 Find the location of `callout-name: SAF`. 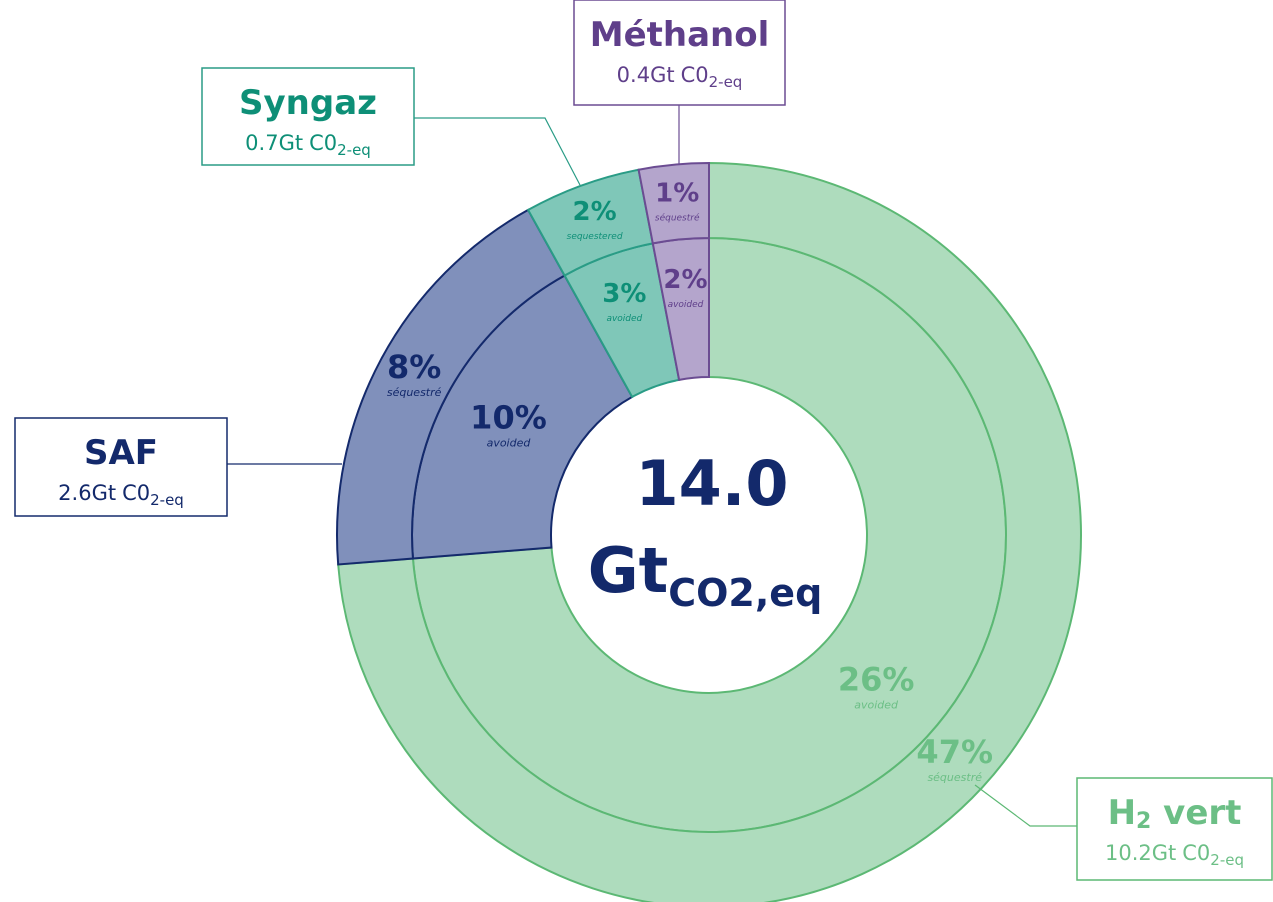

callout-name: SAF is located at coordinates (121, 453).